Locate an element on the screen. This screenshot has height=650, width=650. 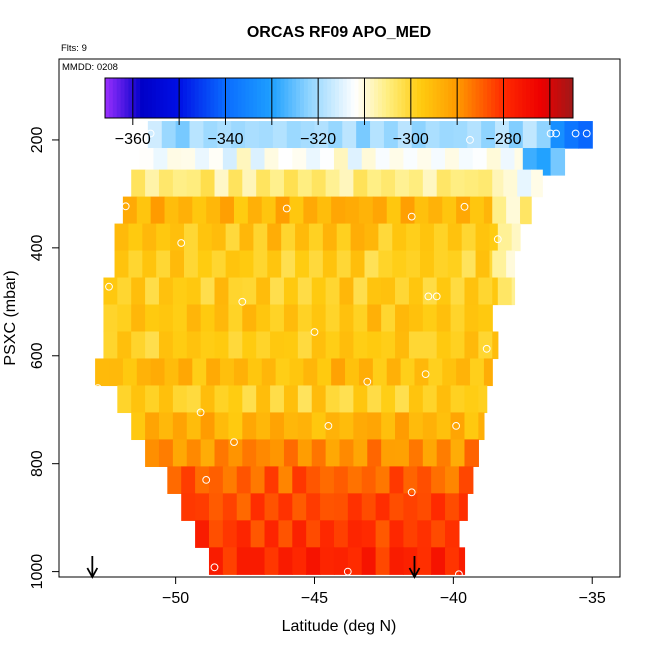
y-axis: 200 400 600 800 1000 is located at coordinates (44, 357).